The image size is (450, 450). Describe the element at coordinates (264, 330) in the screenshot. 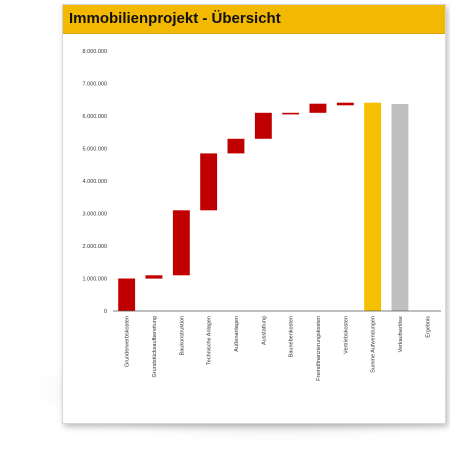

I see `category-label: Ausstattung` at that location.